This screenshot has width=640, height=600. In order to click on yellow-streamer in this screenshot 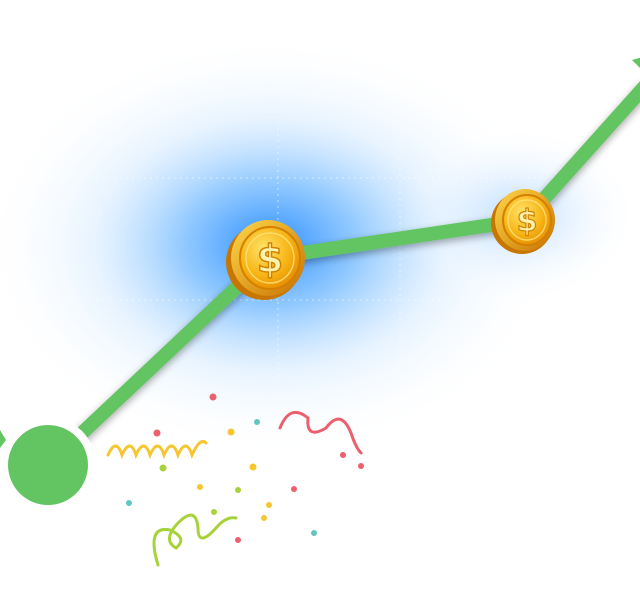, I will do `click(157, 450)`.